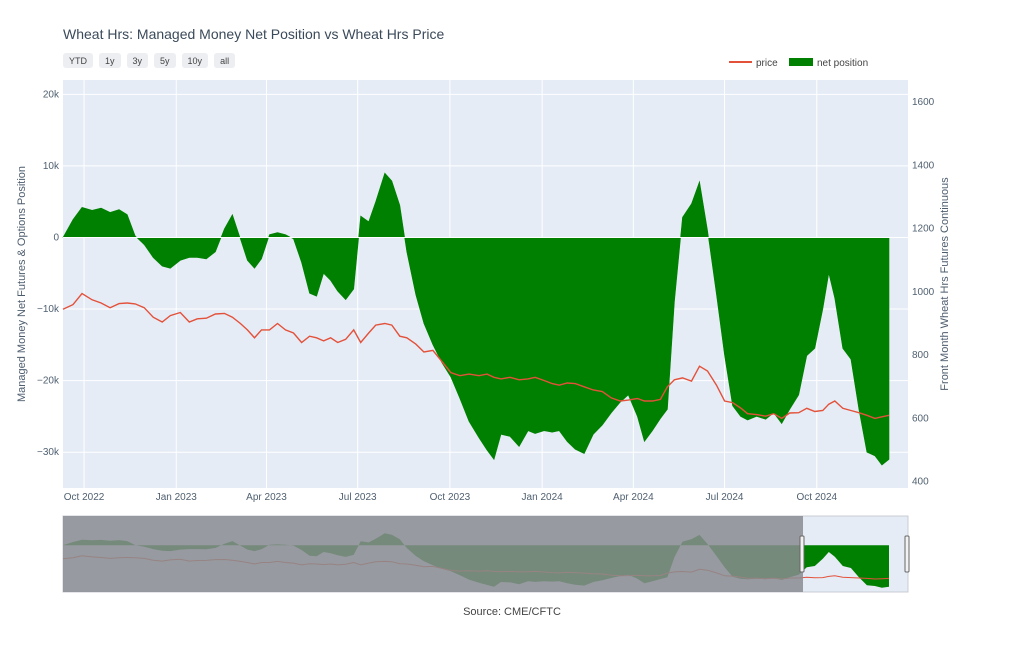  Describe the element at coordinates (512, 612) in the screenshot. I see `source-note: Source: CME/CFTC` at that location.